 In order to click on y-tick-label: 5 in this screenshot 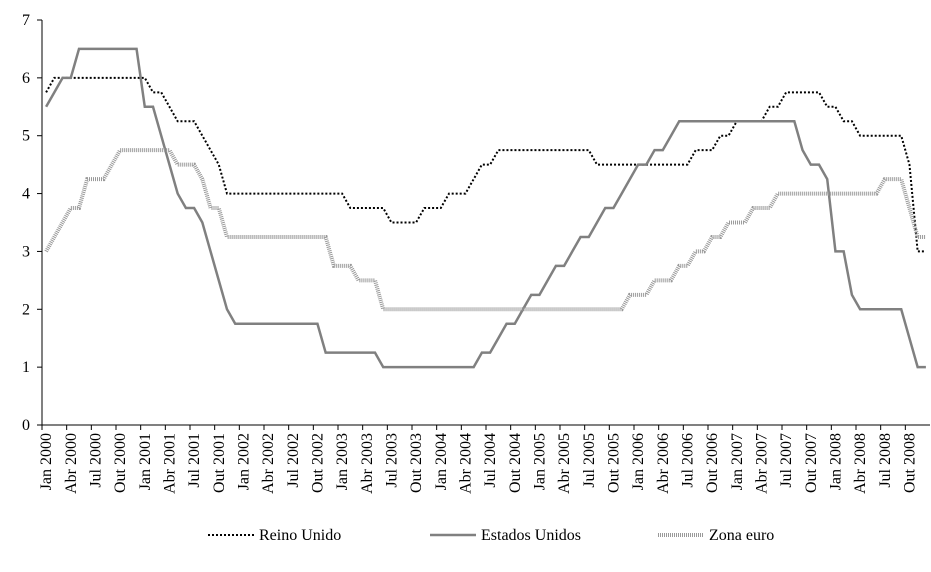, I will do `click(26, 136)`.